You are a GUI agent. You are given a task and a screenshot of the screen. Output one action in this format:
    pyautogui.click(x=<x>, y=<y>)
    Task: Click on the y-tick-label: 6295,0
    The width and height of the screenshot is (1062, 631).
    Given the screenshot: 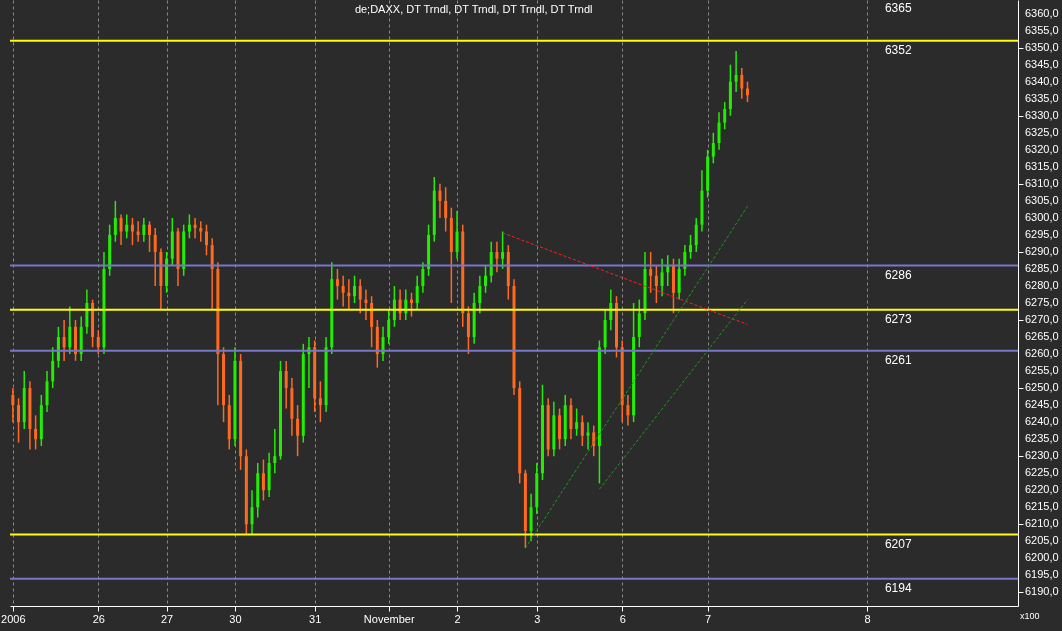 What is the action you would take?
    pyautogui.click(x=1042, y=233)
    